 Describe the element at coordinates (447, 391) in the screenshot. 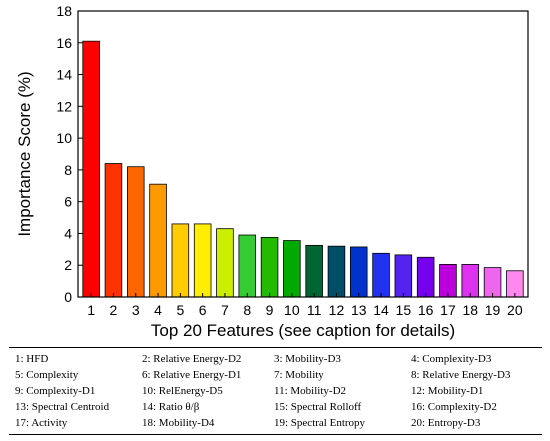

I see `legend-entry: 12: Mobility-D1` at that location.